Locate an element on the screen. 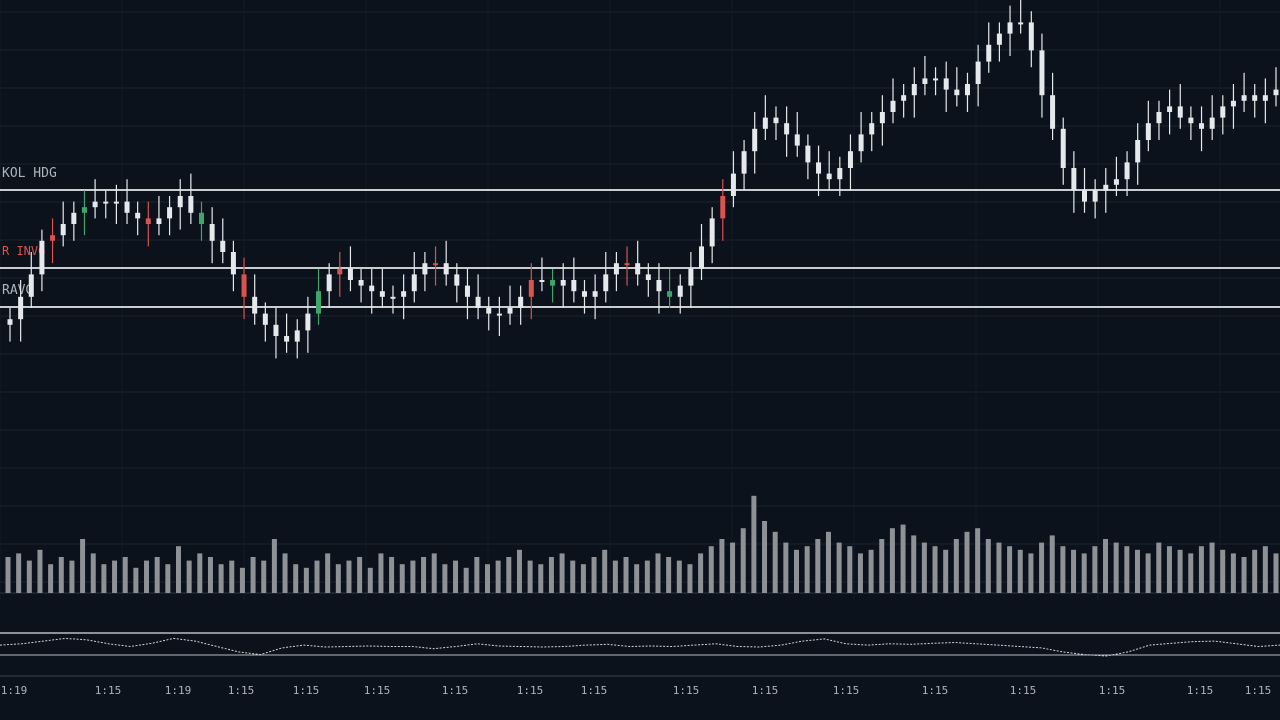 This screenshot has height=720, width=1280. level-label-3: RAVG is located at coordinates (17, 290).